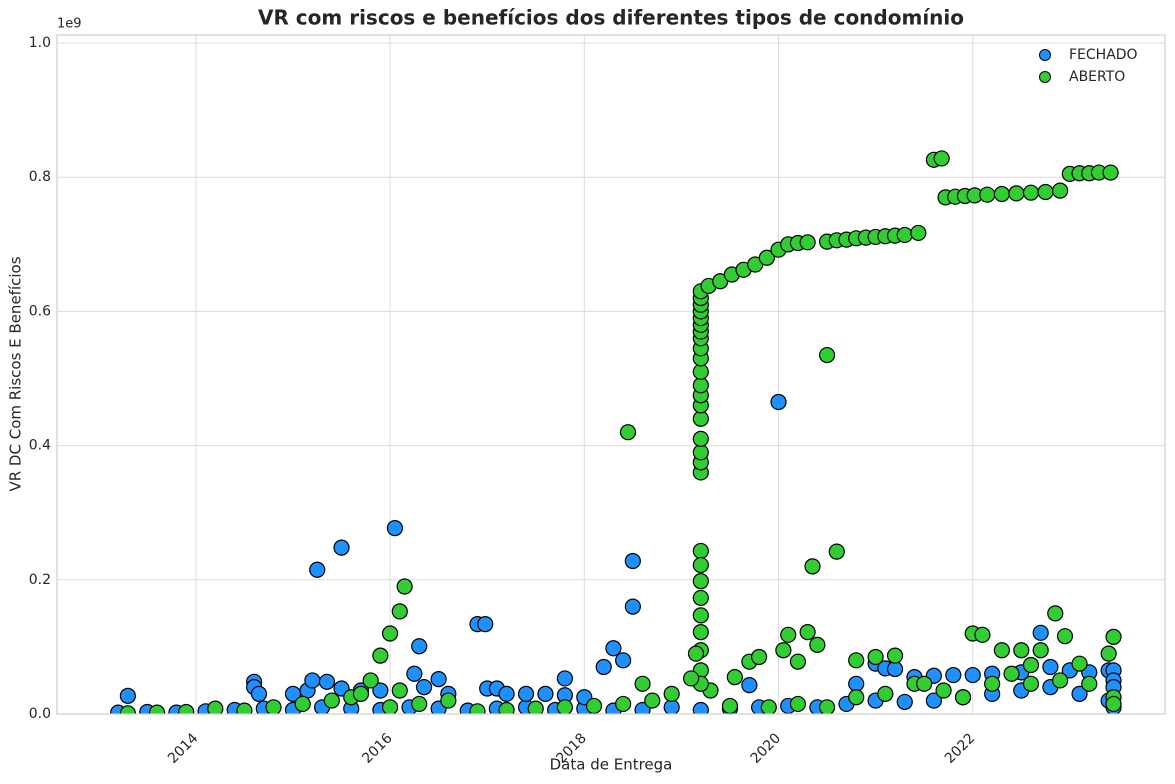 The image size is (1175, 784). What do you see at coordinates (1097, 77) in the screenshot?
I see `legend-label: ABERTO` at bounding box center [1097, 77].